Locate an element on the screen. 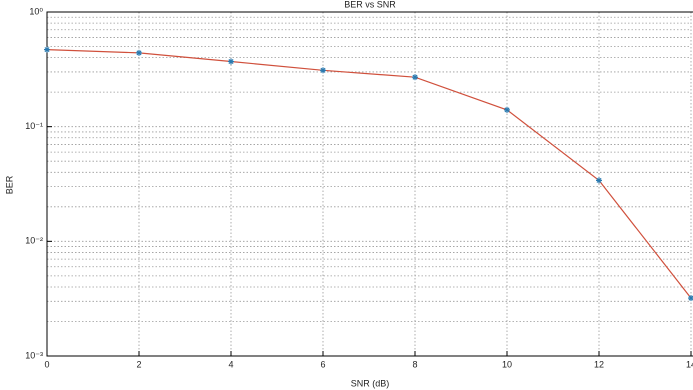 The image size is (693, 390). chart-title: BER vs SNR is located at coordinates (370, 4).